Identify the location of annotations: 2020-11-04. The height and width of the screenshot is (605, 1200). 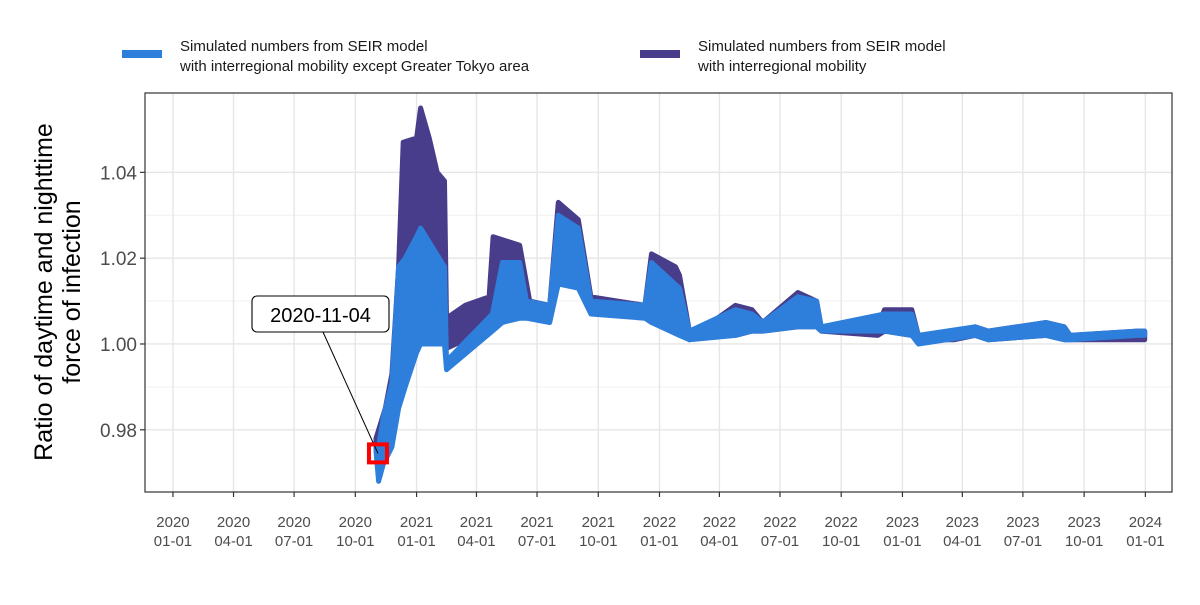
(320, 380).